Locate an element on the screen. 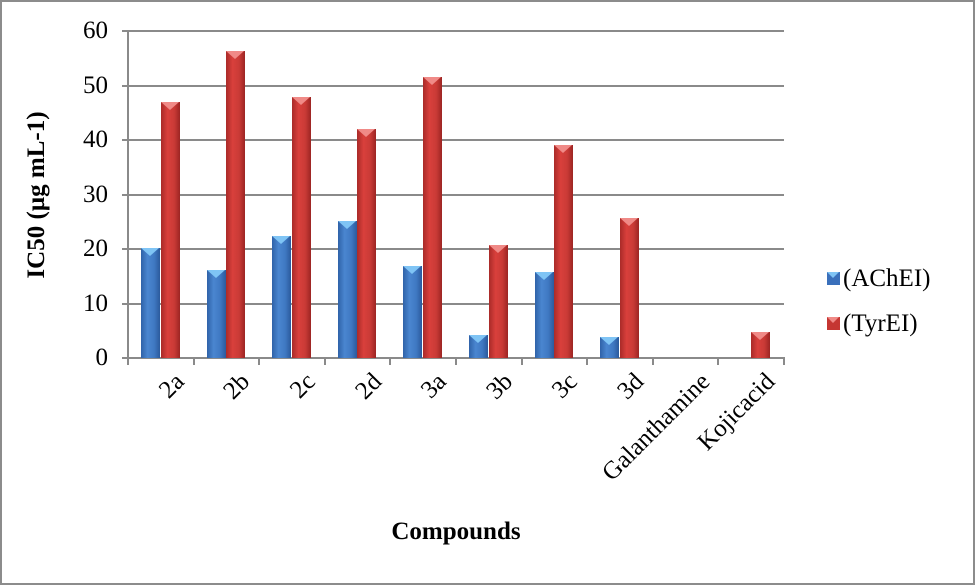 Image resolution: width=975 pixels, height=585 pixels. x-axis-line is located at coordinates (453, 358).